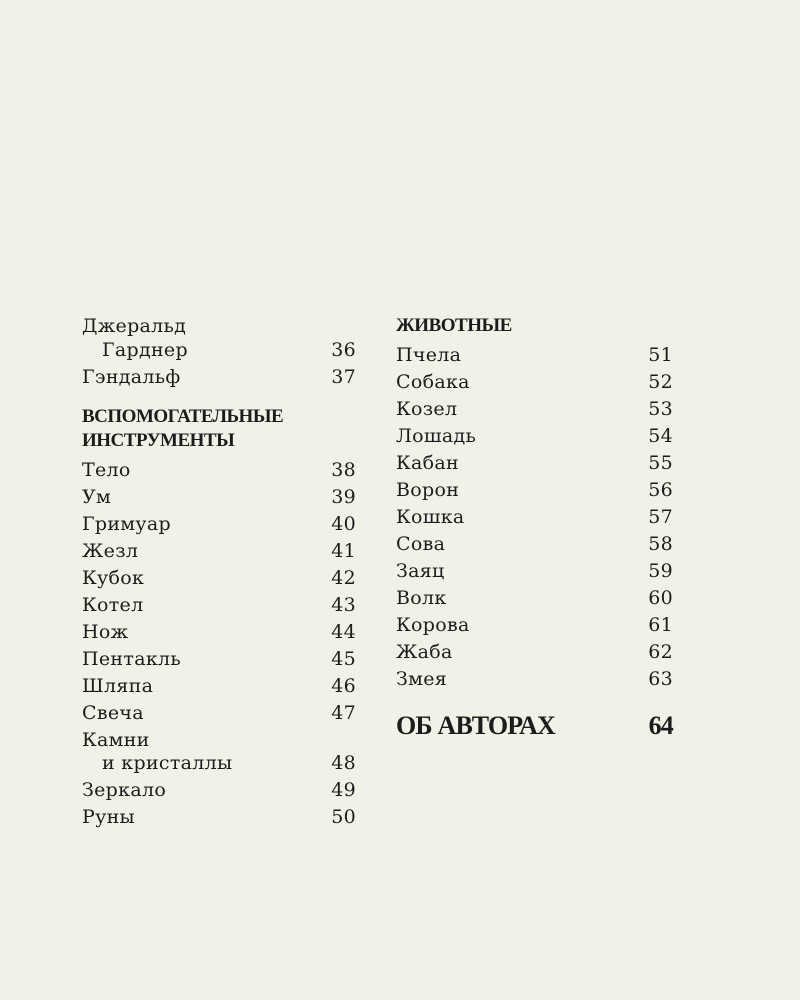  I want to click on toc-entry-title: Зеркало, so click(124, 790).